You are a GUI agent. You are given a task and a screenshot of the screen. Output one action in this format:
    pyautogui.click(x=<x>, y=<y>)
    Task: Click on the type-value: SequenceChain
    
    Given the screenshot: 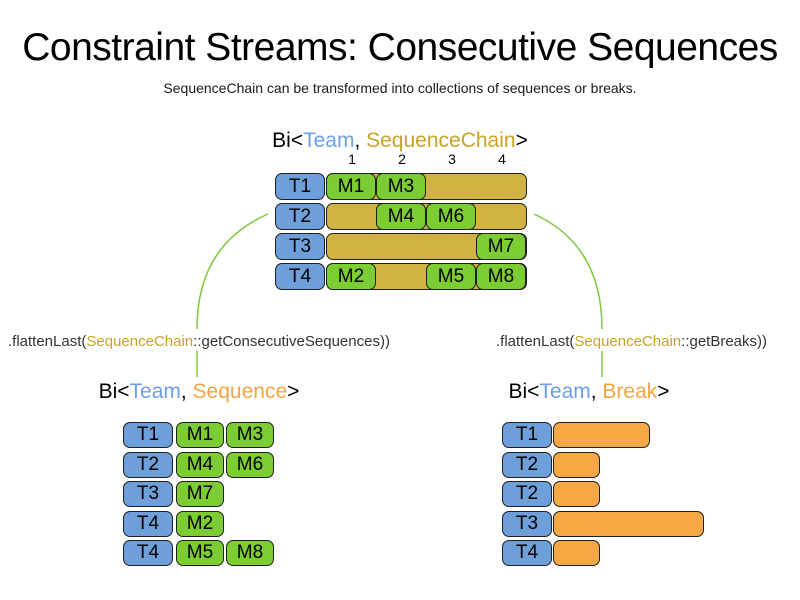 What is the action you would take?
    pyautogui.click(x=441, y=140)
    